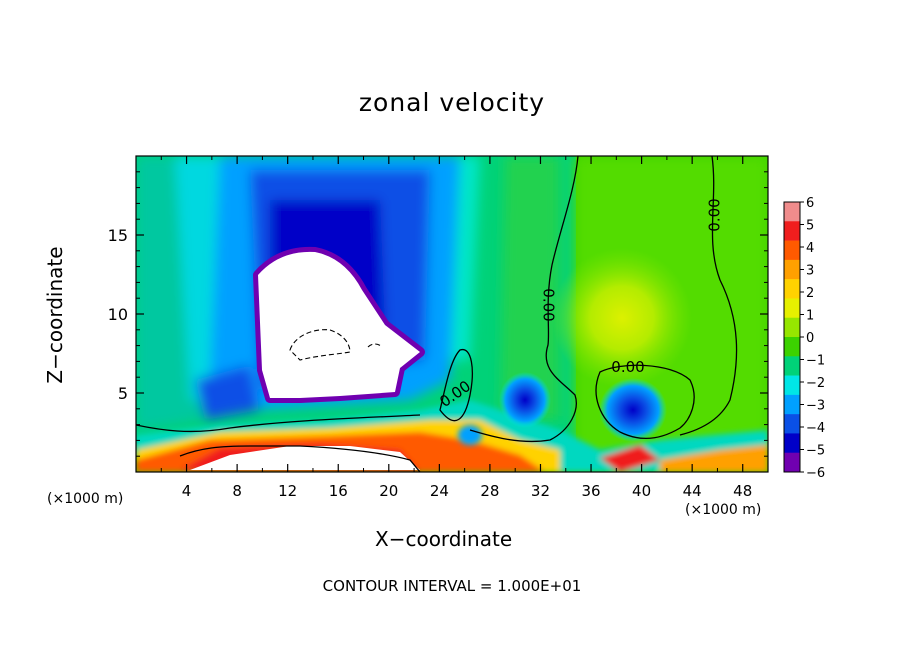  What do you see at coordinates (118, 235) in the screenshot?
I see `y-tick-label: 15` at bounding box center [118, 235].